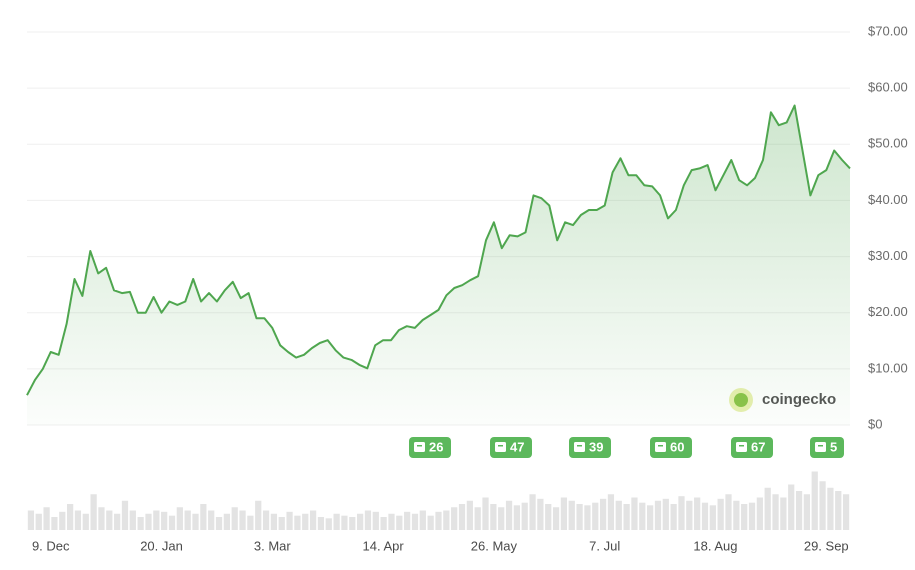 This screenshot has height=570, width=915. Describe the element at coordinates (511, 447) in the screenshot. I see `news-badge: 47` at that location.